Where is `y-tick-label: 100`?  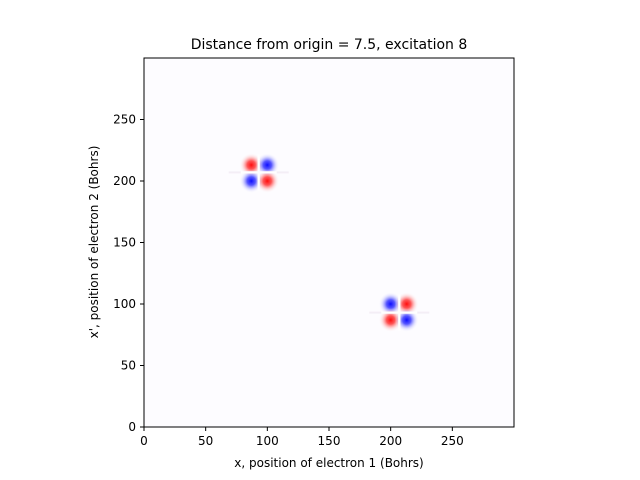 y-tick-label: 100 is located at coordinates (124, 304).